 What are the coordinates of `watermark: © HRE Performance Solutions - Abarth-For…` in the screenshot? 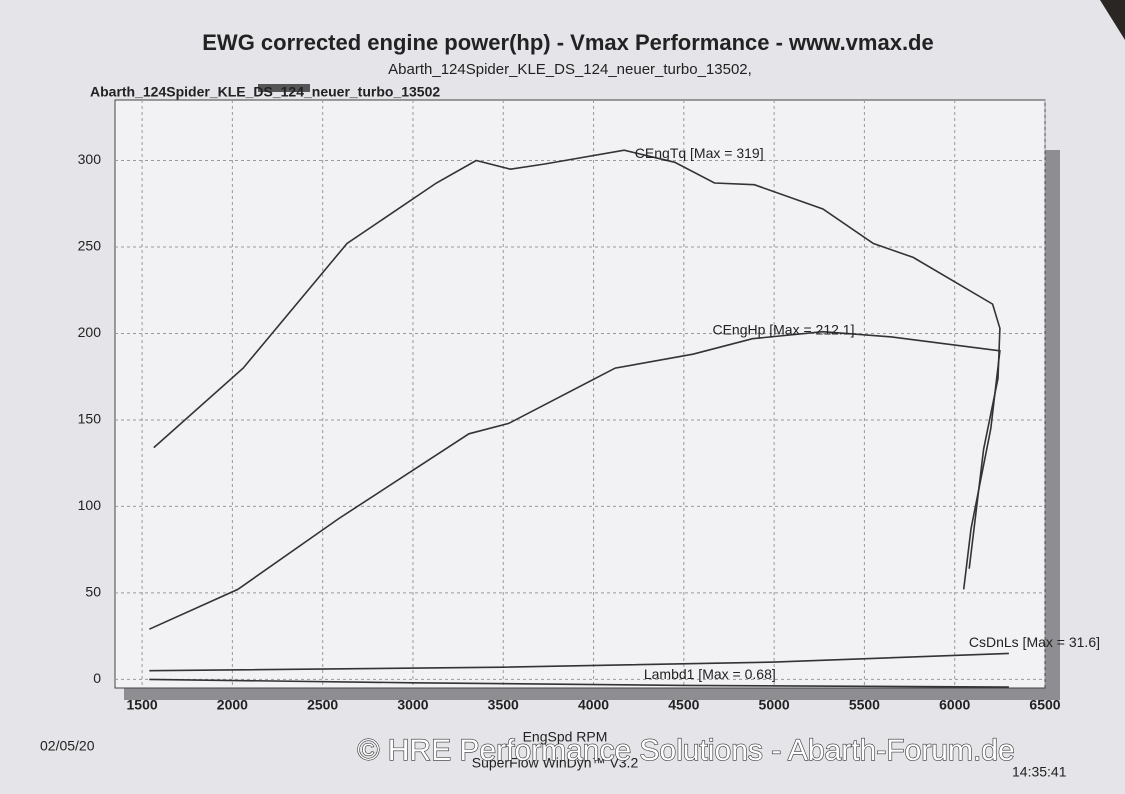 It's located at (685, 750).